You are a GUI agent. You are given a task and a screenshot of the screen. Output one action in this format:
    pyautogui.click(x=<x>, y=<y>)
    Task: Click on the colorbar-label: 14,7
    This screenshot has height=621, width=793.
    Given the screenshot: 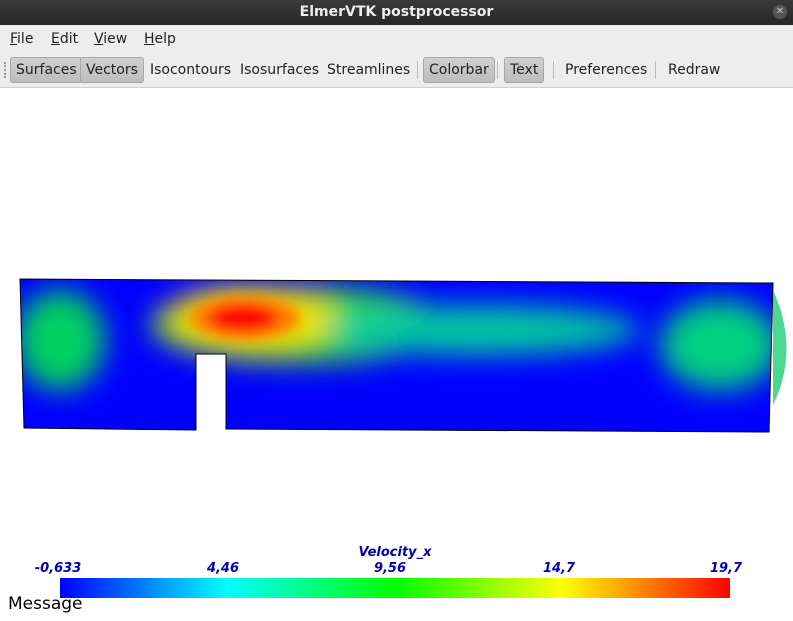 What is the action you would take?
    pyautogui.click(x=559, y=568)
    